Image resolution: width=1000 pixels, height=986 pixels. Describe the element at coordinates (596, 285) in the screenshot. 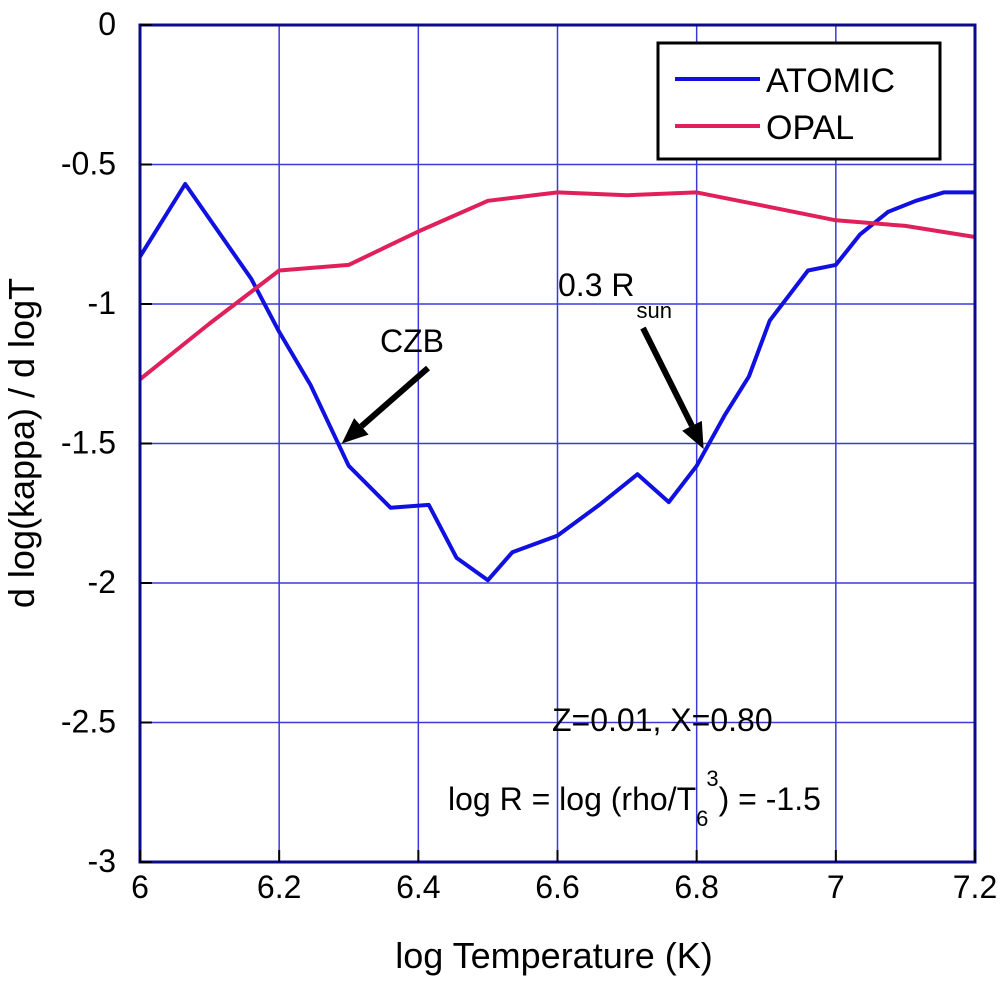

I see `annotation-rsun-text: 0.3 R` at that location.